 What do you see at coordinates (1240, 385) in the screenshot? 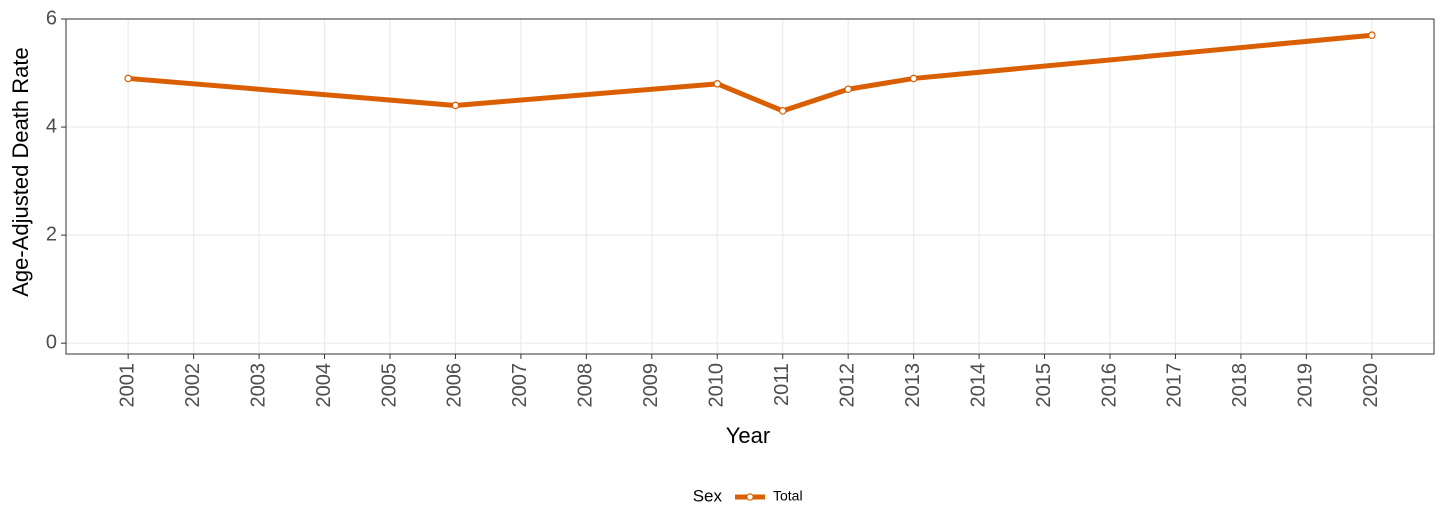
I see `x-tick-label: 2018` at bounding box center [1240, 385].